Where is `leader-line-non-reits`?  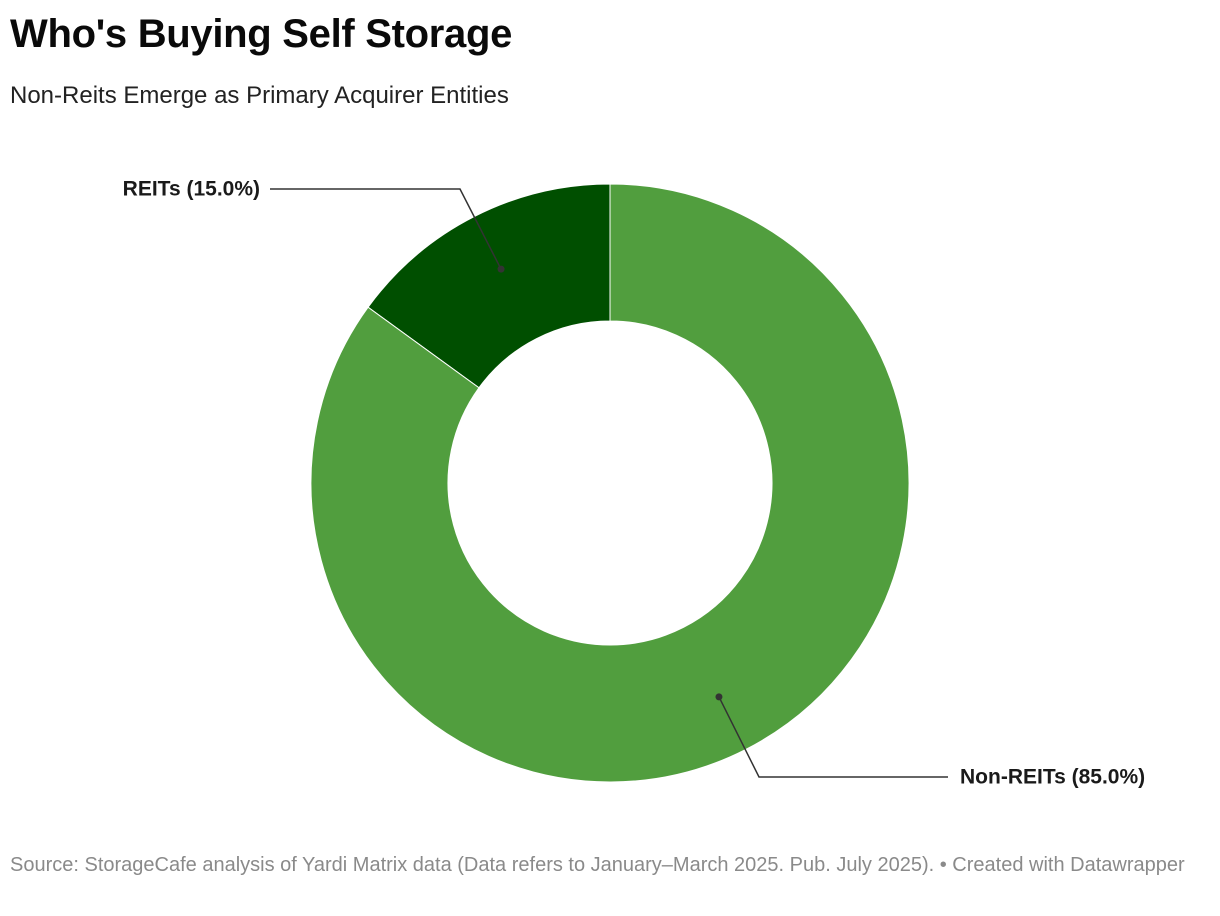
leader-line-non-reits is located at coordinates (833, 737).